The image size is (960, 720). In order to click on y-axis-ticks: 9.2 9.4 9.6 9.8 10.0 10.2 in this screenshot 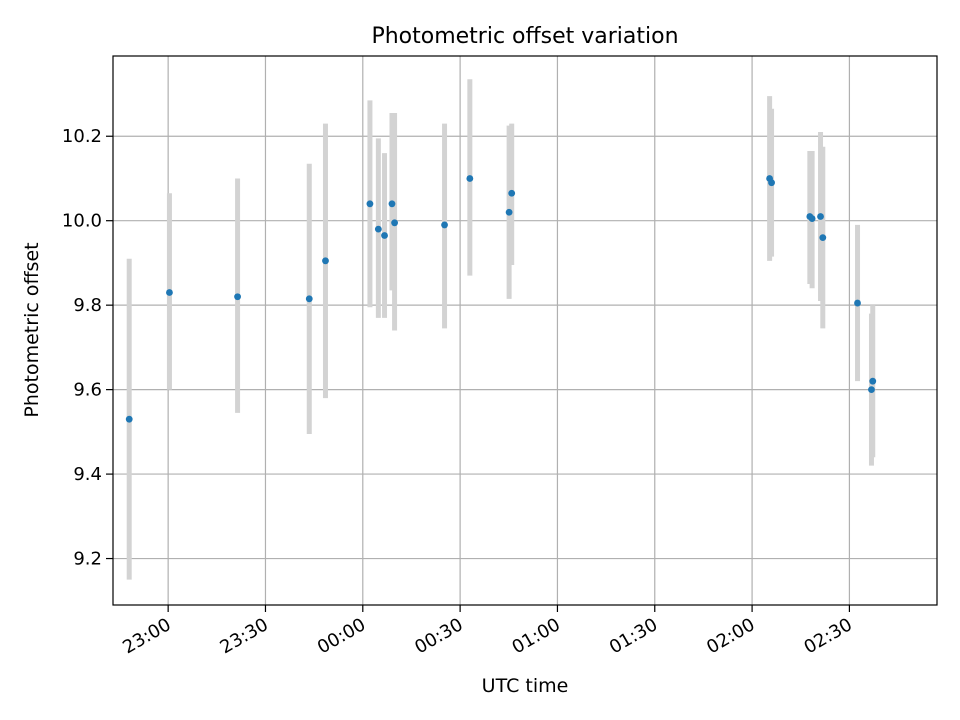, I will do `click(87, 348)`.